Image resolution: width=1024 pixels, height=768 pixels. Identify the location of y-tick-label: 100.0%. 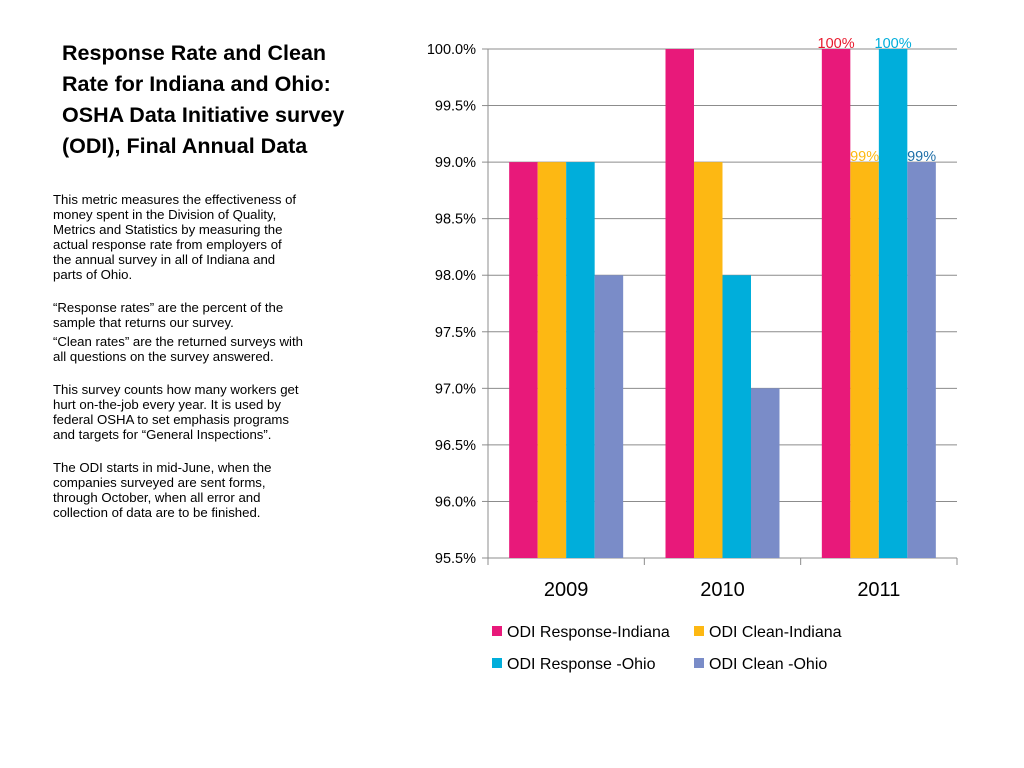
(451, 50).